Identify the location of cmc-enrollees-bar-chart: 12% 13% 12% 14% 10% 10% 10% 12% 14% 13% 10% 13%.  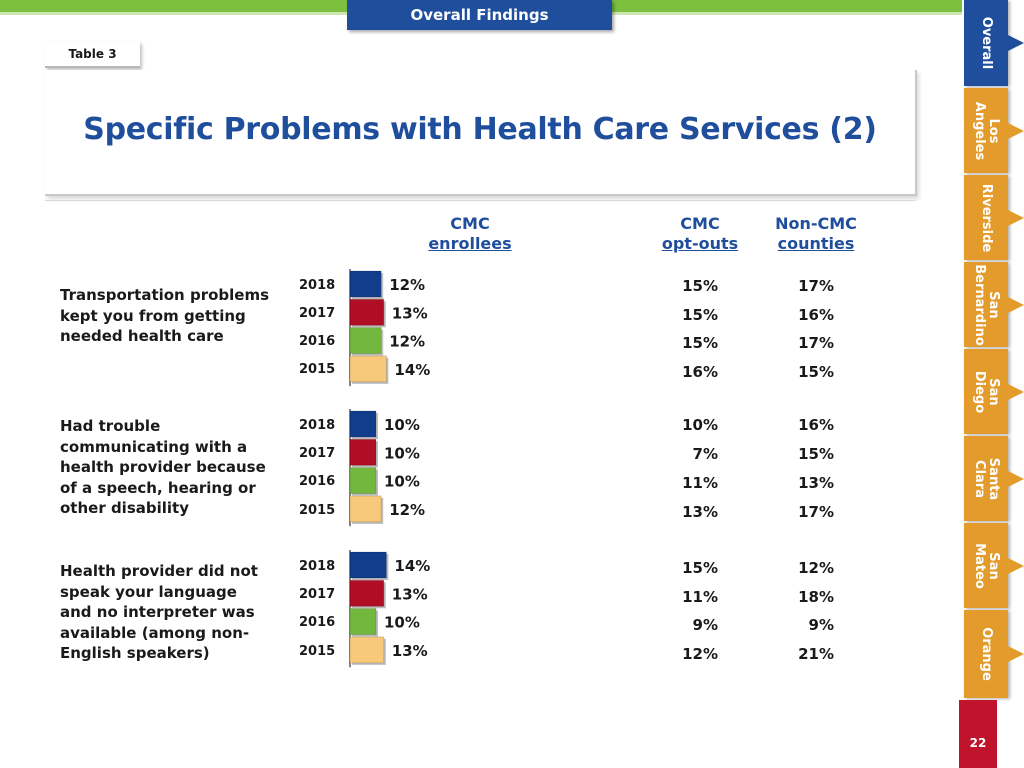
(389, 468).